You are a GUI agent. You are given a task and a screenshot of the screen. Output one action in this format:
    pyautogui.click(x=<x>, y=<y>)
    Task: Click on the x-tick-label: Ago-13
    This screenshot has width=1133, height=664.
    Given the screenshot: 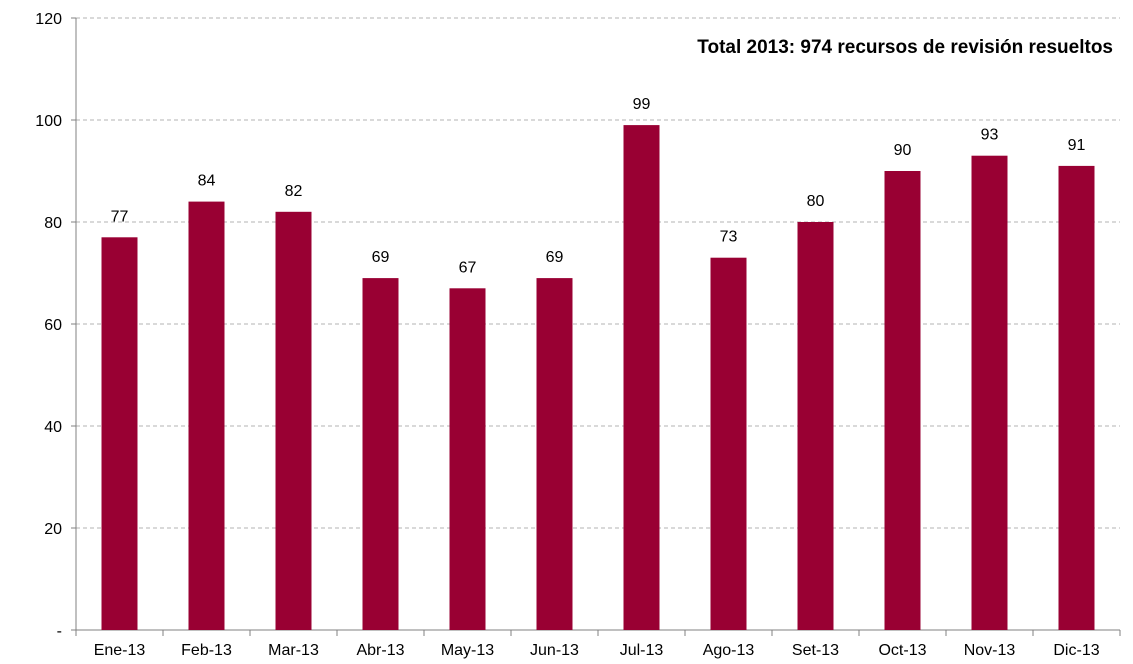 What is the action you would take?
    pyautogui.click(x=729, y=650)
    